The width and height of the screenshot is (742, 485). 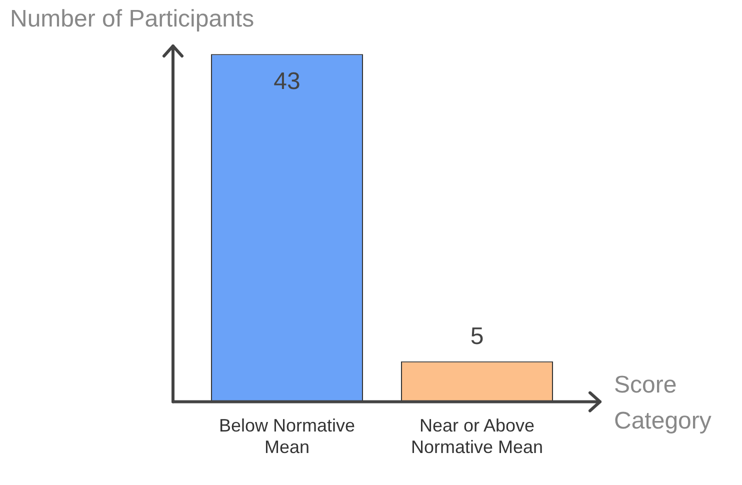 I want to click on y-axis-title: Number of Participants, so click(x=132, y=19).